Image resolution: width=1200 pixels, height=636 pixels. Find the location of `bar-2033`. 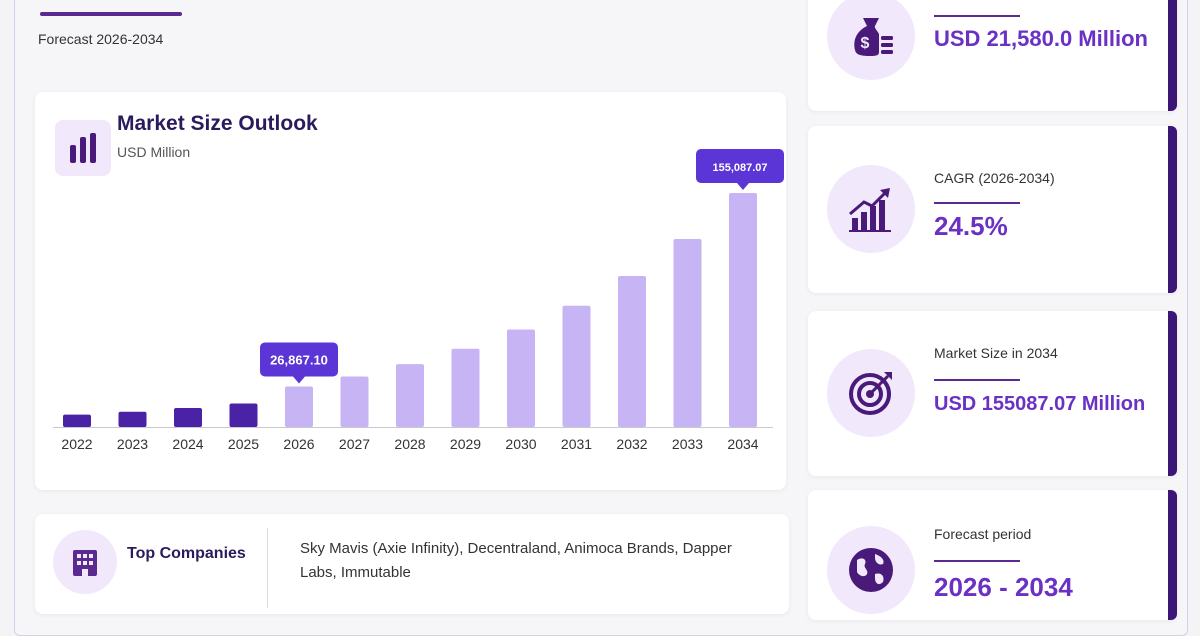

bar-2033 is located at coordinates (687, 332).